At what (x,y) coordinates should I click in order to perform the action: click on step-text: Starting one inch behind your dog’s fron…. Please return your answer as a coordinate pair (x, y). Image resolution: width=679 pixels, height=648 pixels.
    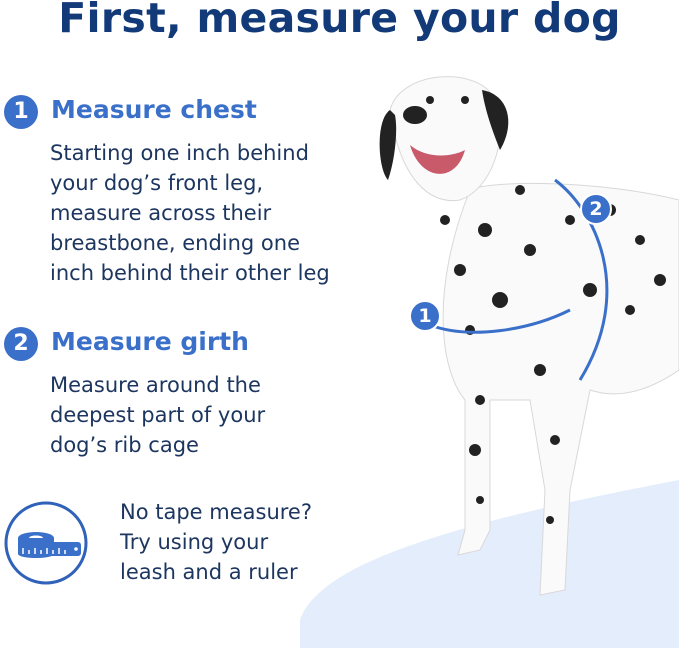
    Looking at the image, I should click on (190, 213).